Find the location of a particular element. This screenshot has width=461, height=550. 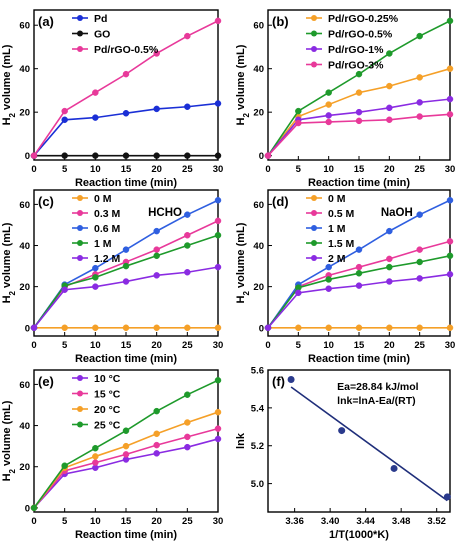

x-tick-label: 25 is located at coordinates (187, 345).